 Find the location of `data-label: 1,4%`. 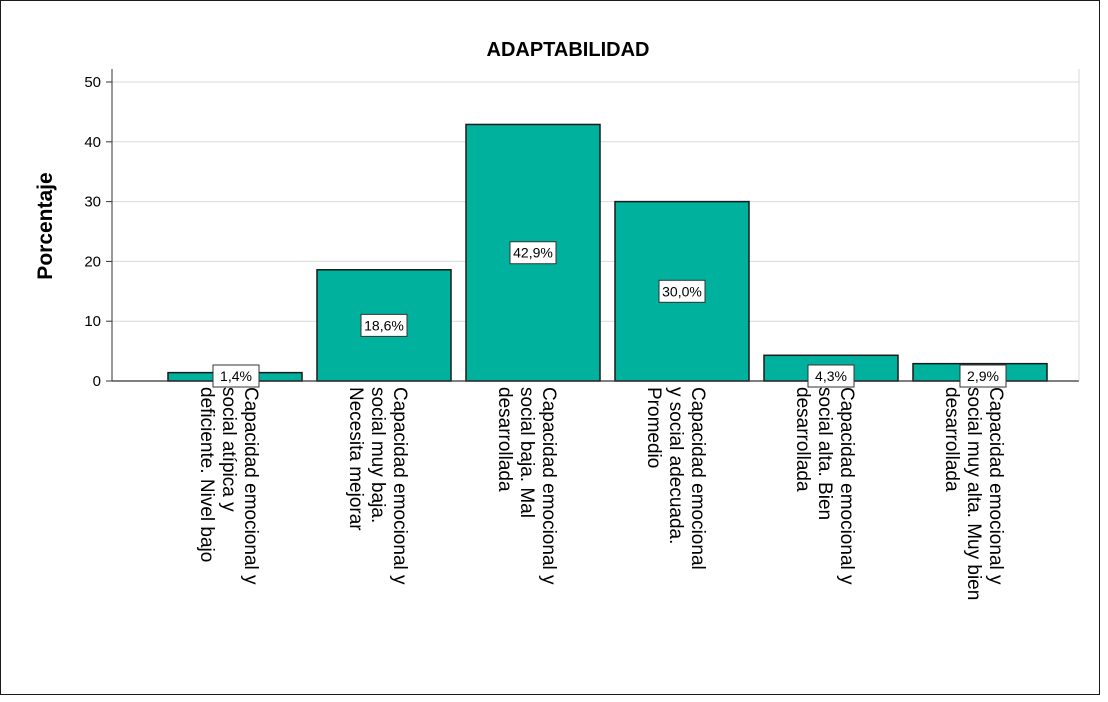

data-label: 1,4% is located at coordinates (236, 376).